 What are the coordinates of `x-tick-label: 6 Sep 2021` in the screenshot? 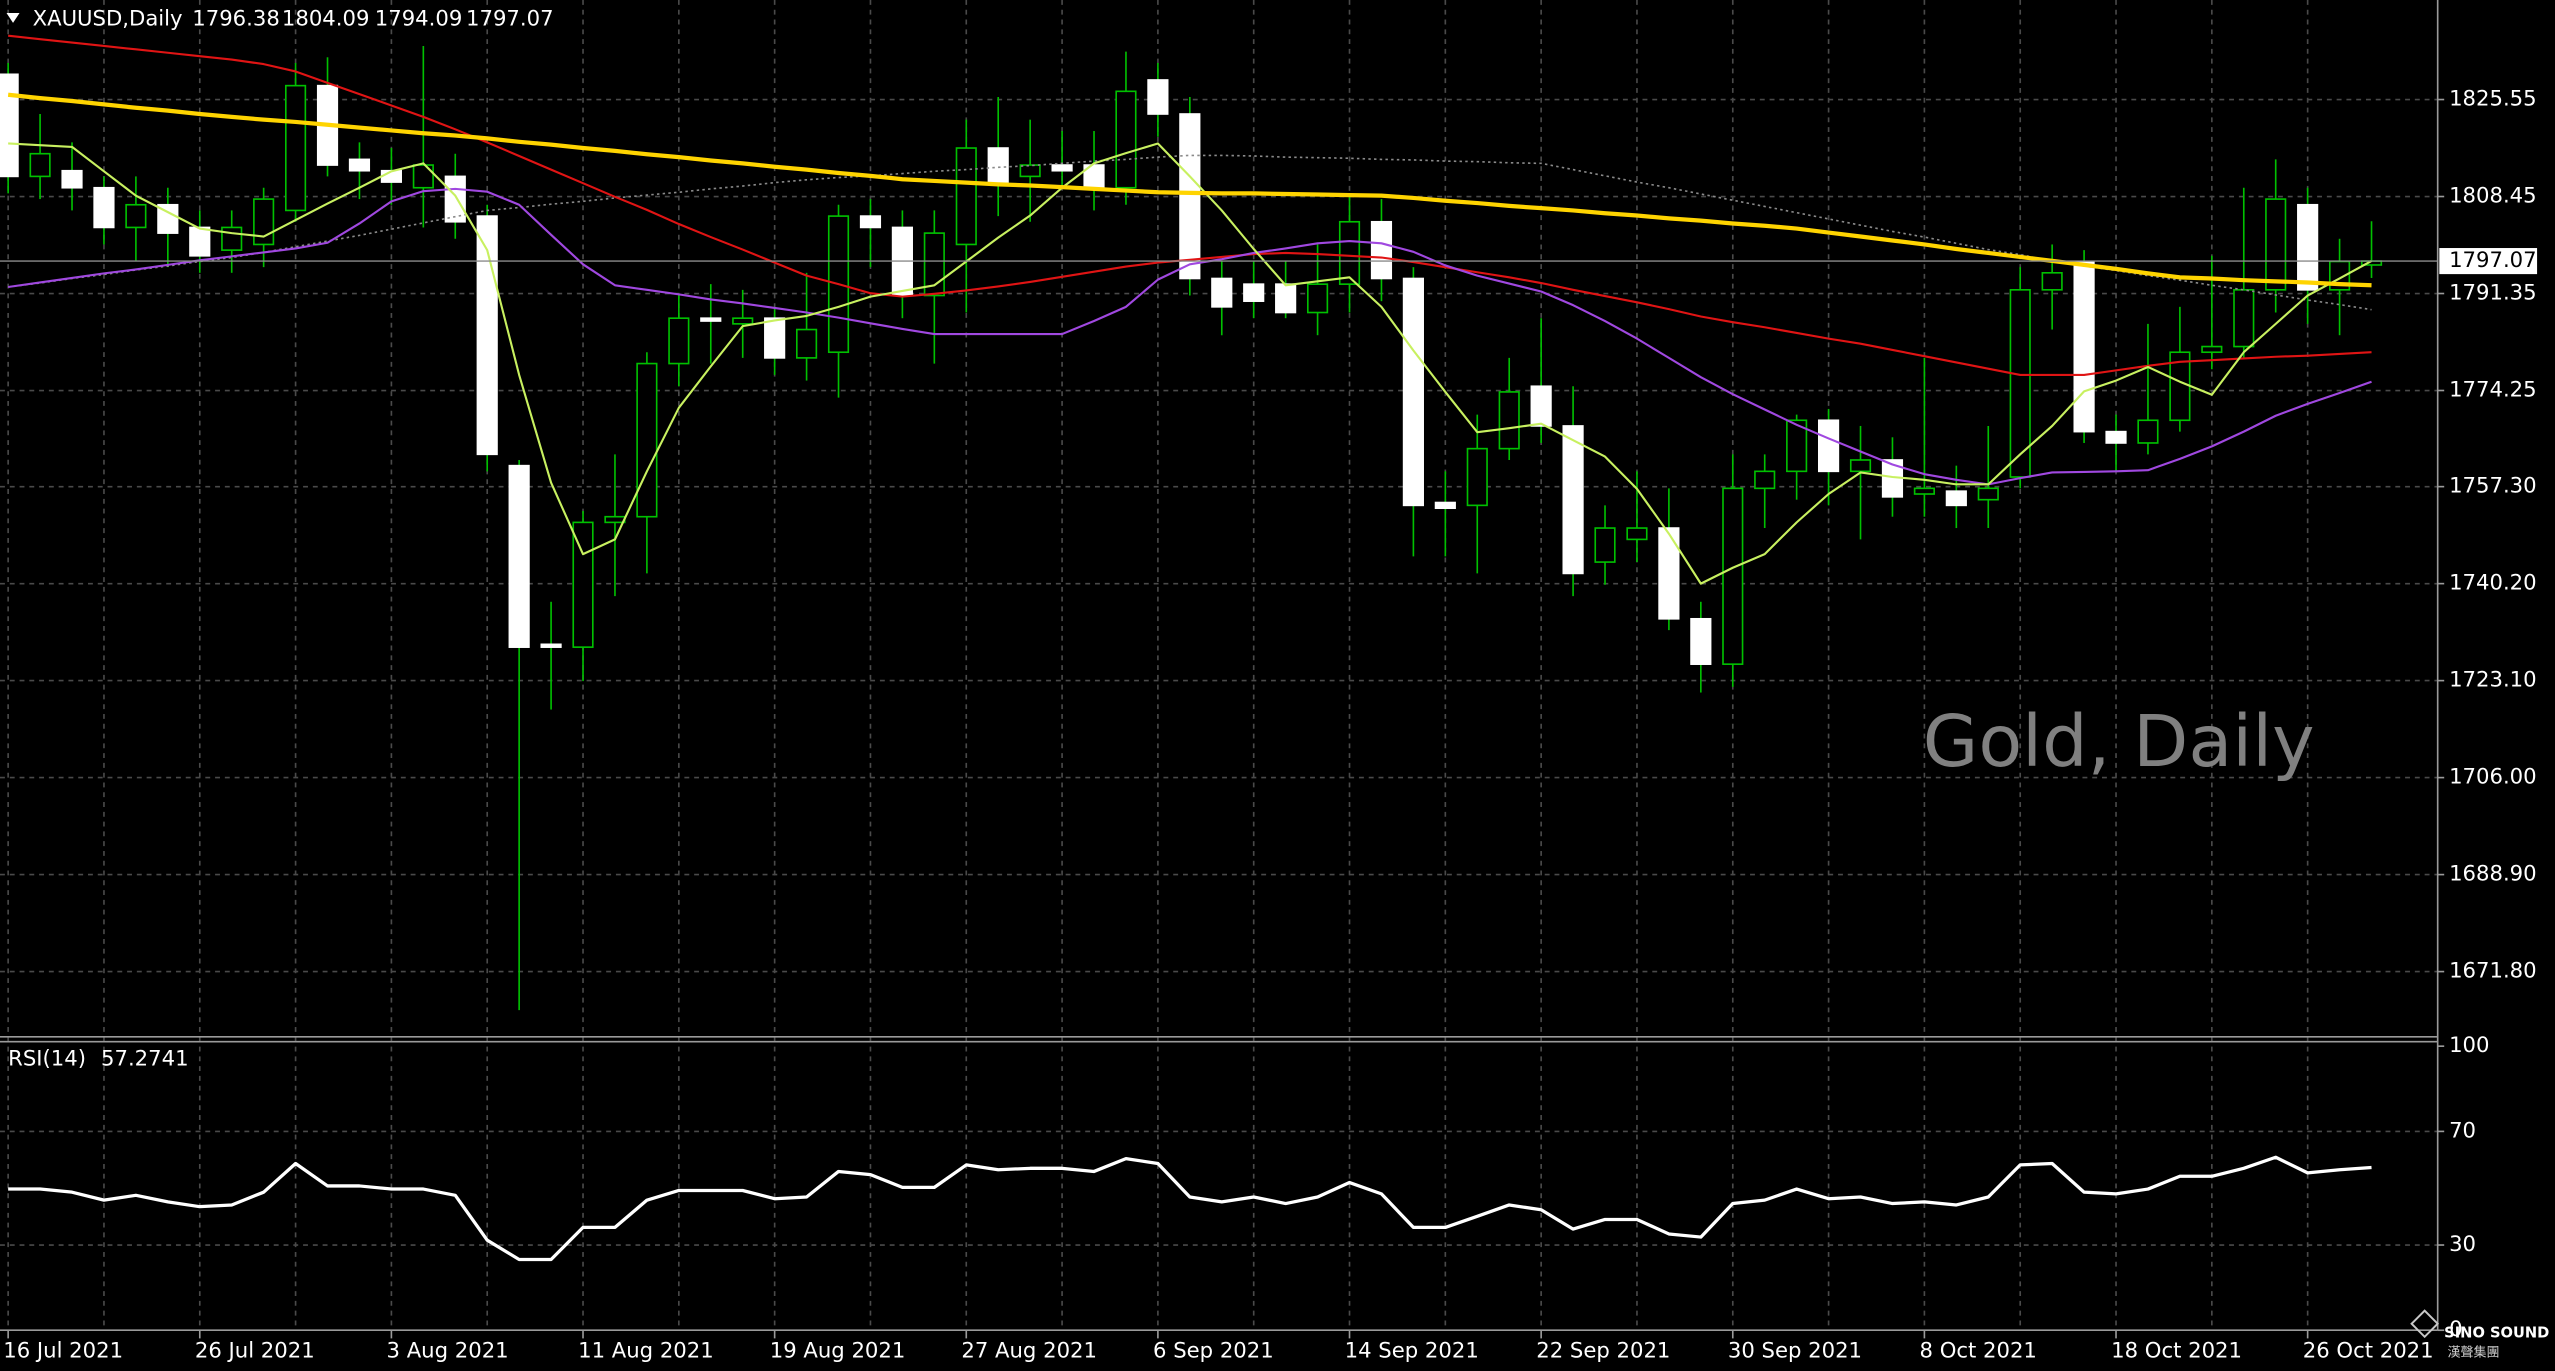 It's located at (1213, 1349).